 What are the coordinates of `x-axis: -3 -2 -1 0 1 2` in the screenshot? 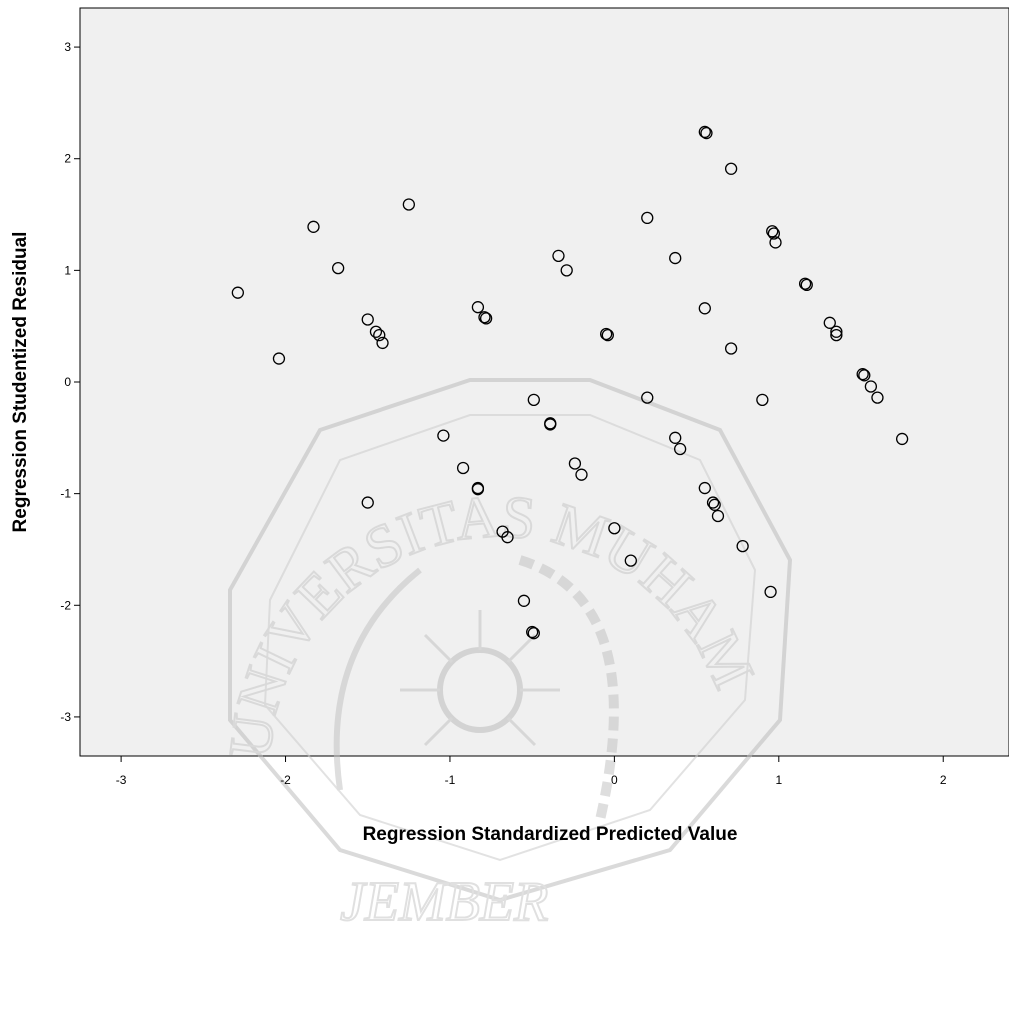 It's located at (531, 771).